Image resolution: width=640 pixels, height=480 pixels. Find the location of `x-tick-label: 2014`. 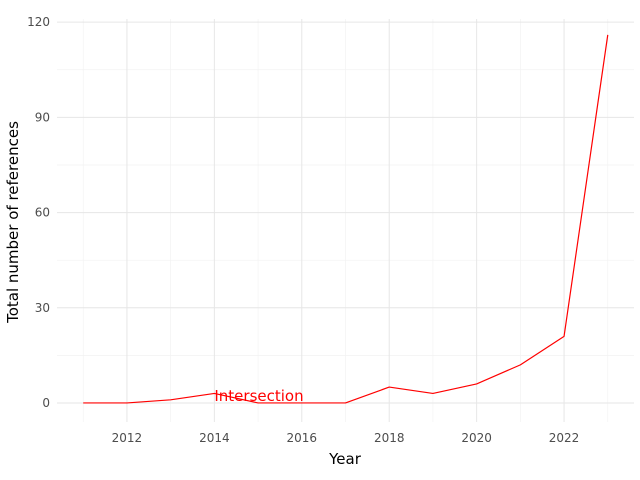

x-tick-label: 2014 is located at coordinates (214, 438).